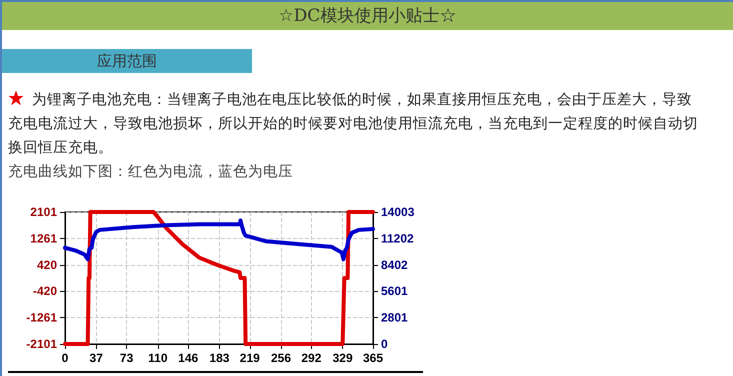 The width and height of the screenshot is (733, 376). Describe the element at coordinates (384, 344) in the screenshot. I see `y2-tick-label: 0` at that location.